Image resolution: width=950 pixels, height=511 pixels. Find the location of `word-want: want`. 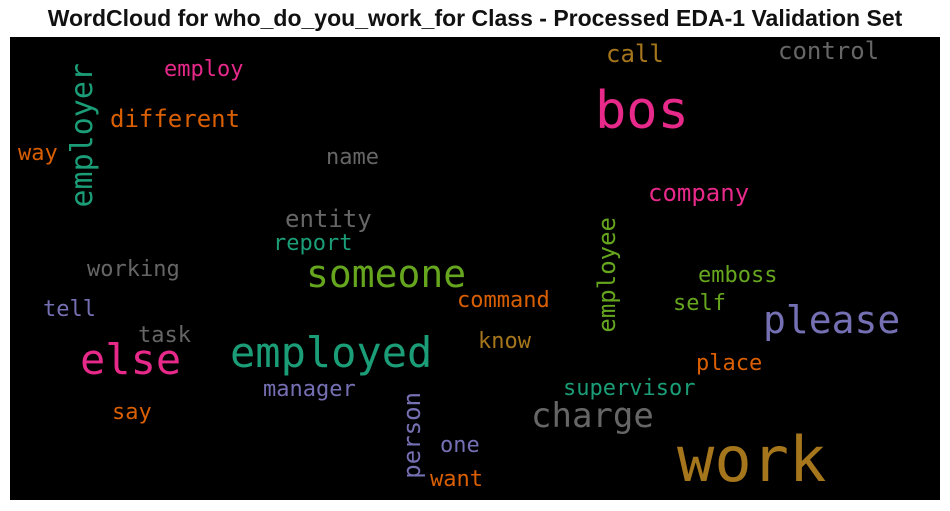

word-want: want is located at coordinates (456, 479).